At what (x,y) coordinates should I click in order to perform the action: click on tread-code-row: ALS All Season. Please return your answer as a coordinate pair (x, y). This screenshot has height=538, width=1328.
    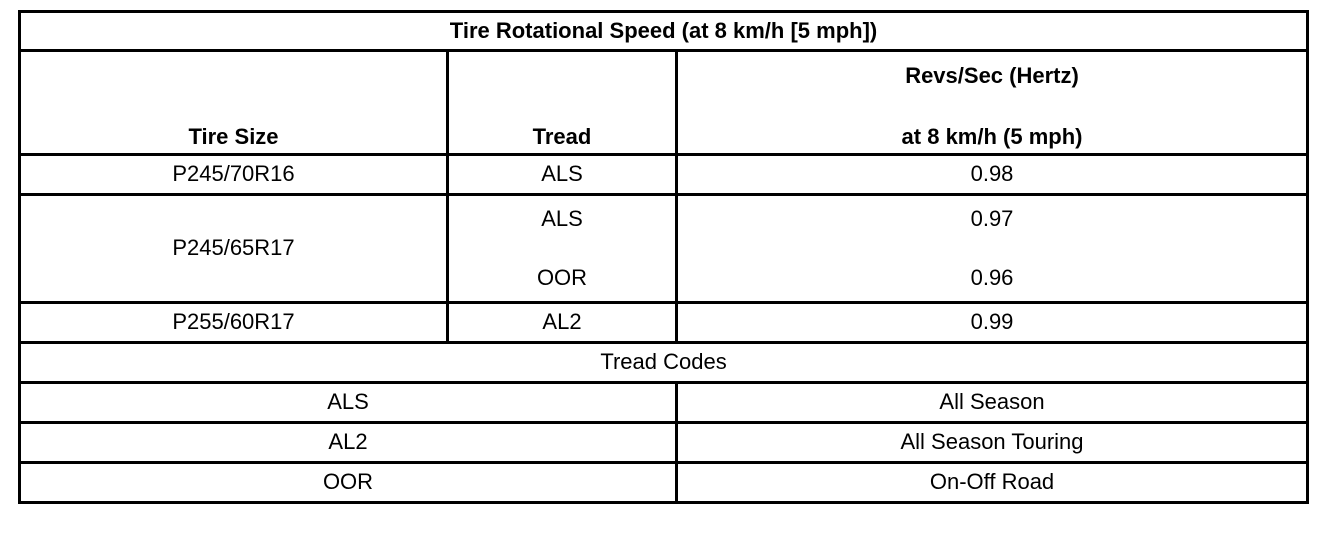
    Looking at the image, I should click on (664, 402).